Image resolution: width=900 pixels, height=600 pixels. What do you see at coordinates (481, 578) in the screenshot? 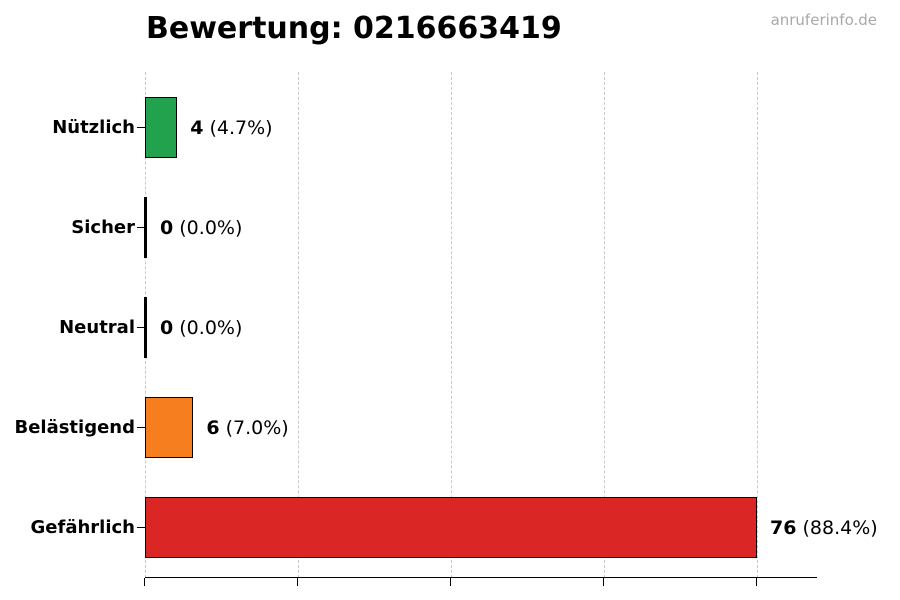
I see `x-axis-line` at bounding box center [481, 578].